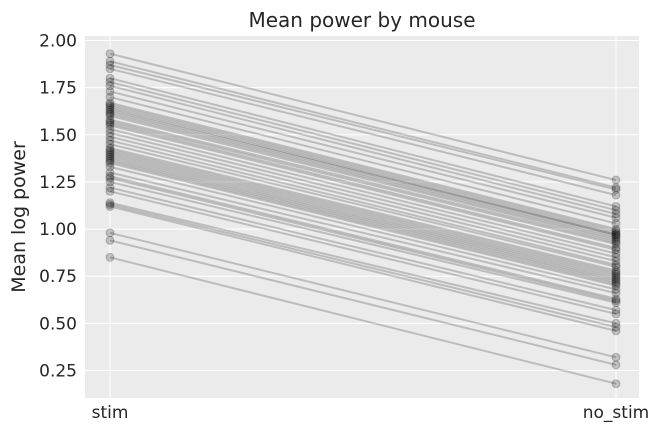  Describe the element at coordinates (58, 324) in the screenshot. I see `y-tick-label: 0.50` at that location.